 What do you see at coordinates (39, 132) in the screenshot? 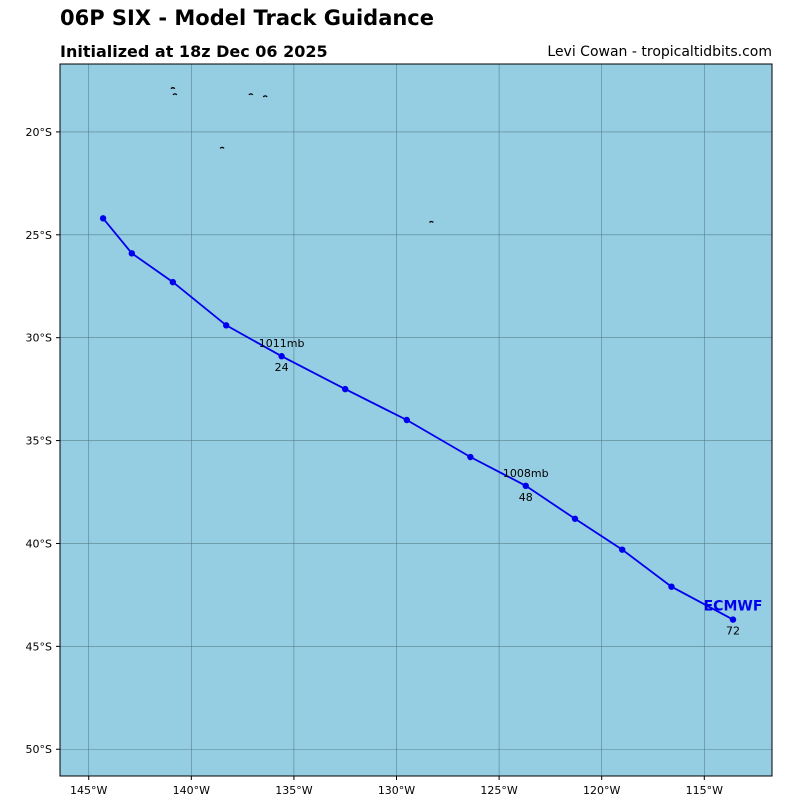
I see `tick-label-lat: 20°S` at bounding box center [39, 132].